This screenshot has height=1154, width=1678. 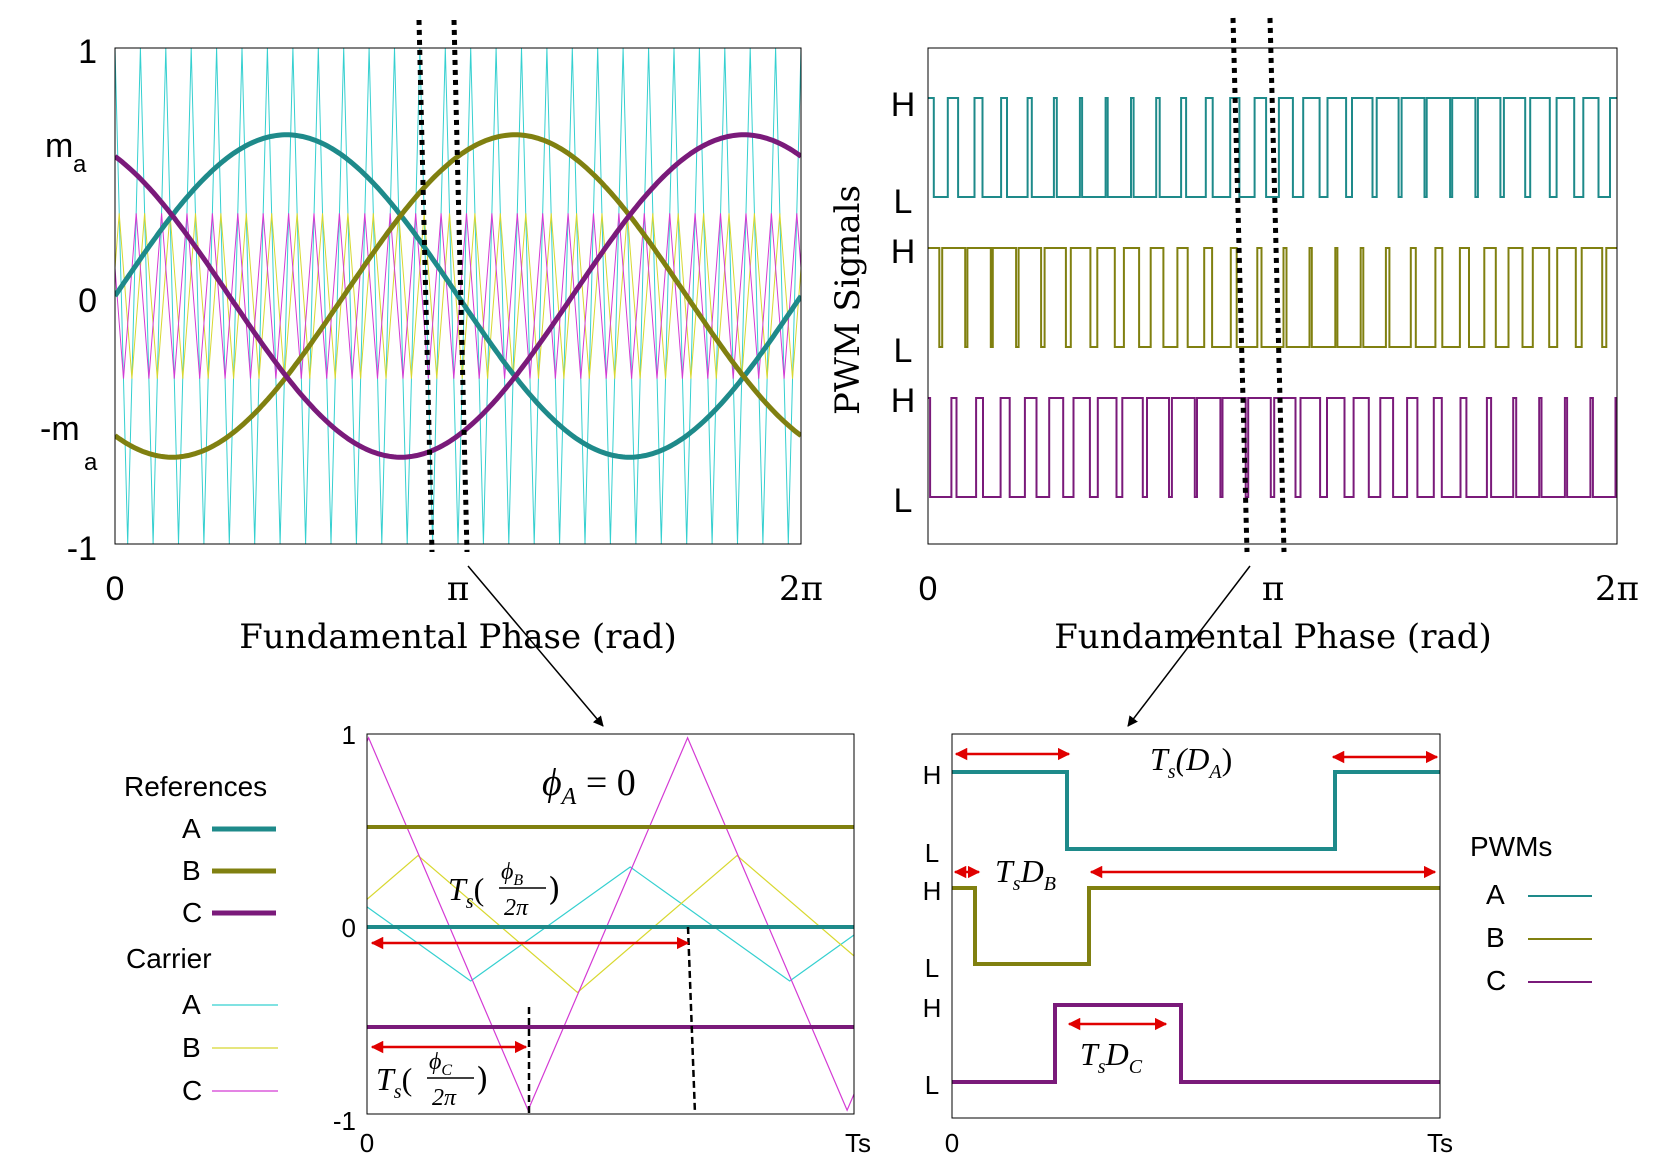 What do you see at coordinates (589, 786) in the screenshot?
I see `bl-phi-a-label: ϕA = 0` at bounding box center [589, 786].